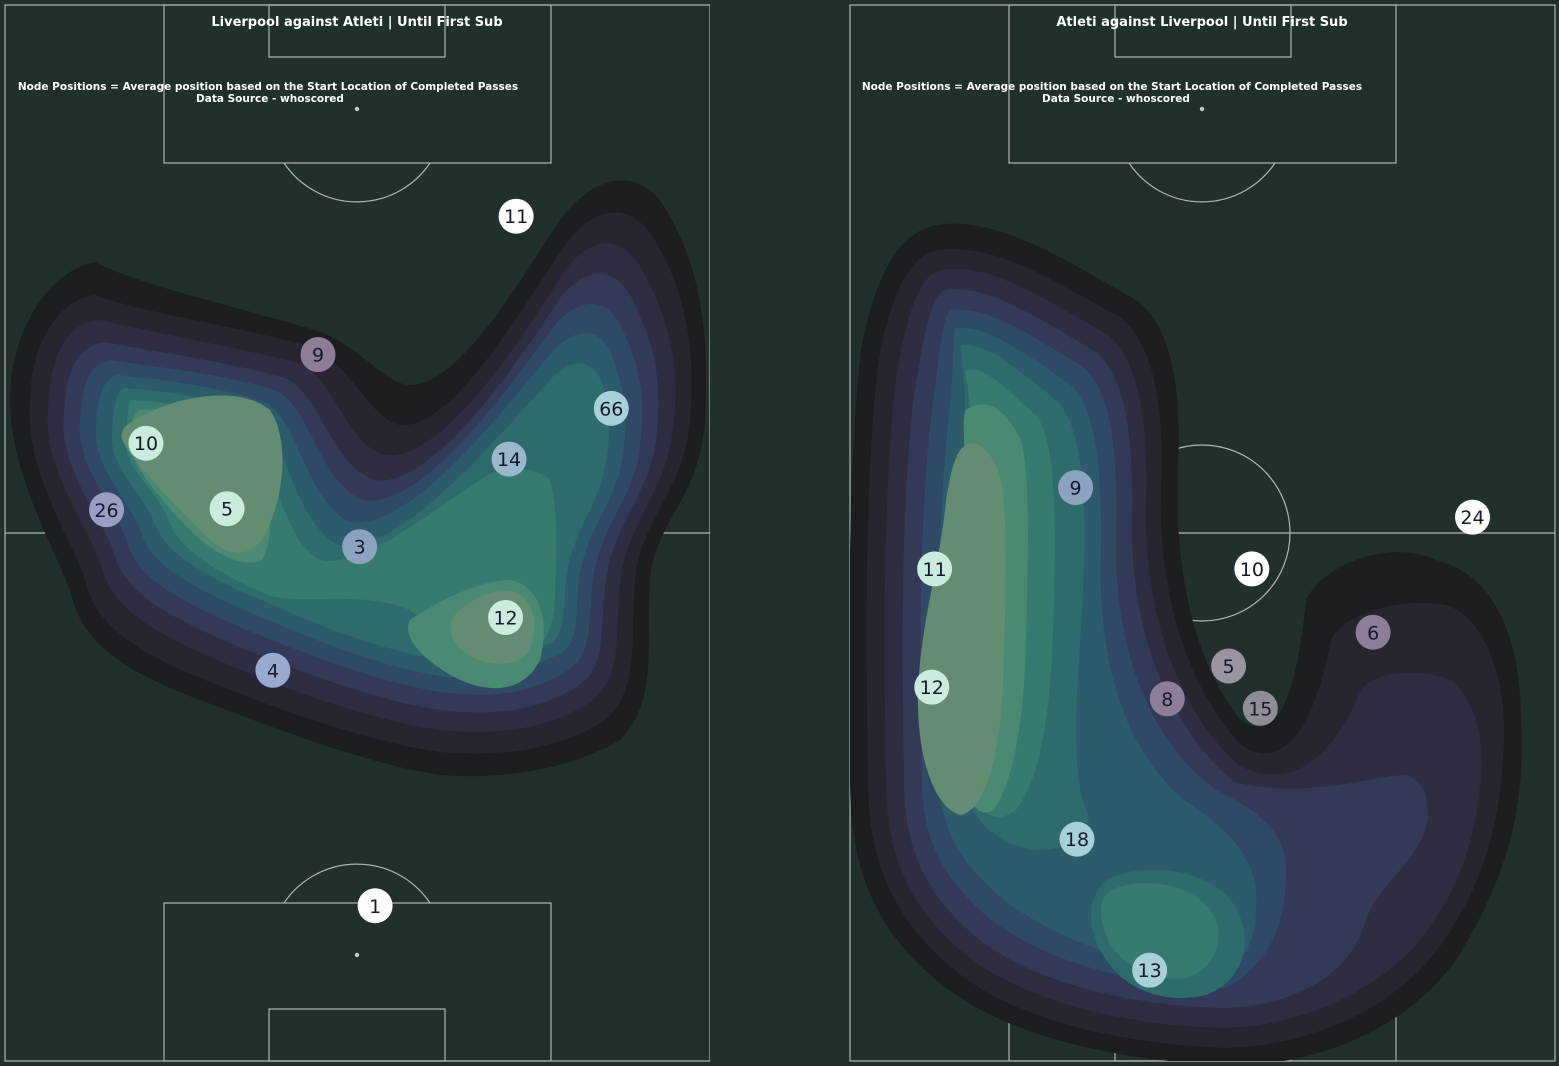 This screenshot has height=1066, width=1559. I want to click on player-node-66: 66, so click(611, 408).